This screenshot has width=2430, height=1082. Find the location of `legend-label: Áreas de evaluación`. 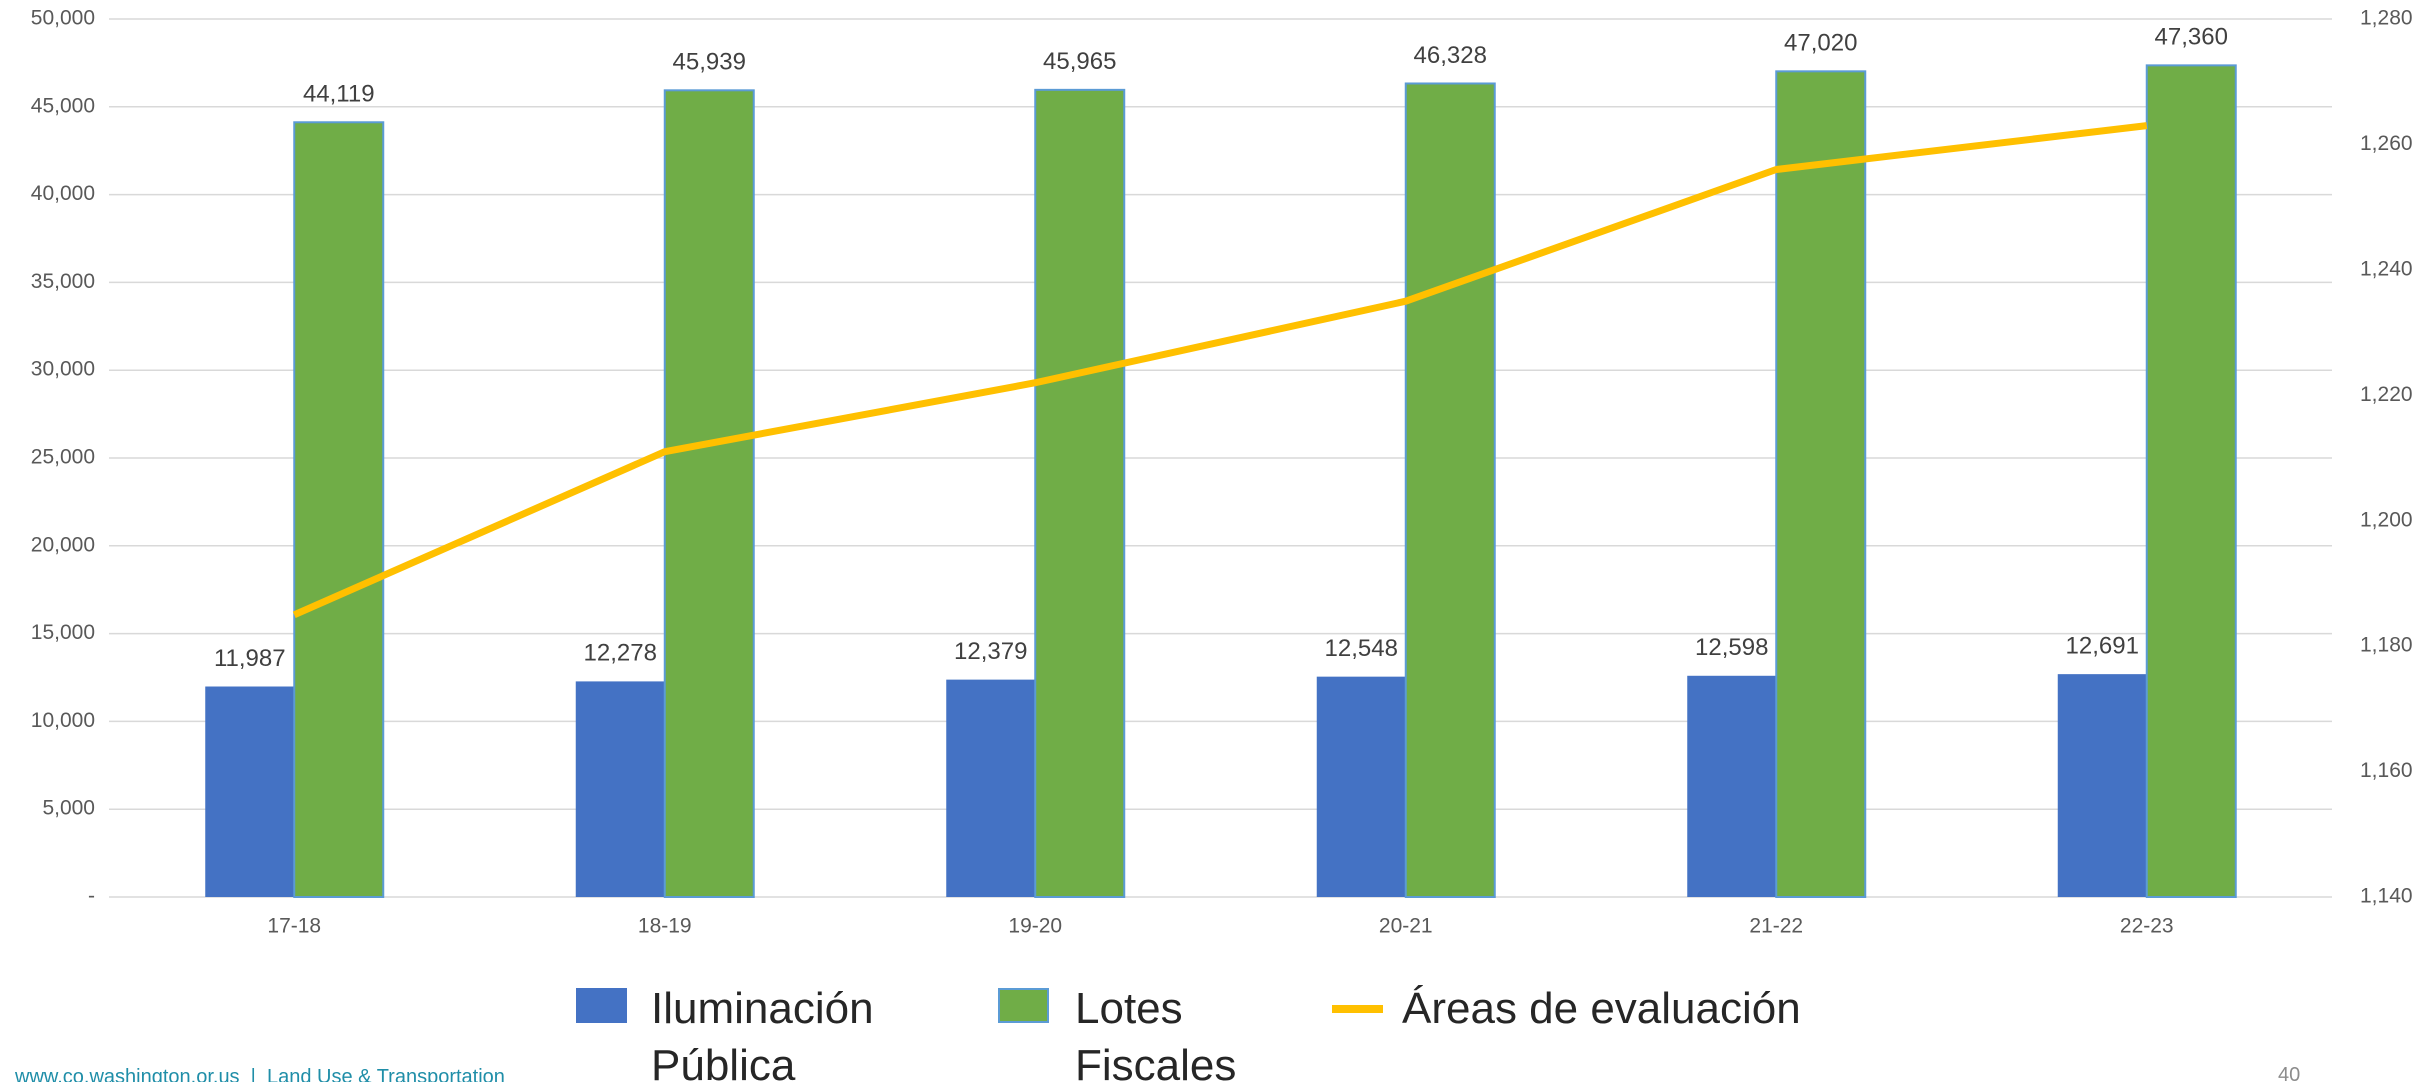

legend-label: Áreas de evaluación is located at coordinates (1601, 1008).